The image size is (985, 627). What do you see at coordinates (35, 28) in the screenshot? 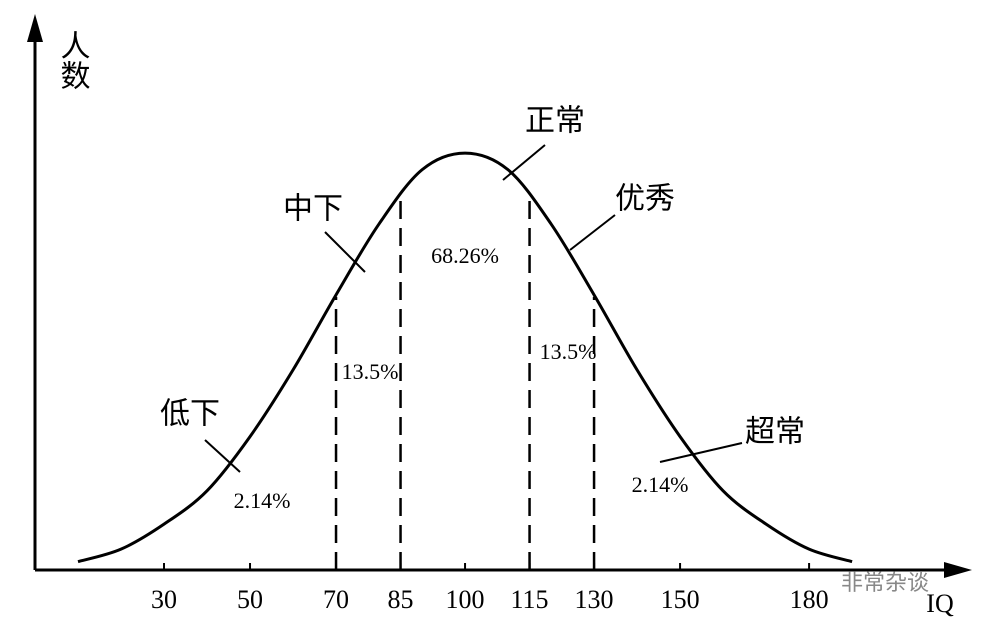
I see `y-axis-arrow` at bounding box center [35, 28].